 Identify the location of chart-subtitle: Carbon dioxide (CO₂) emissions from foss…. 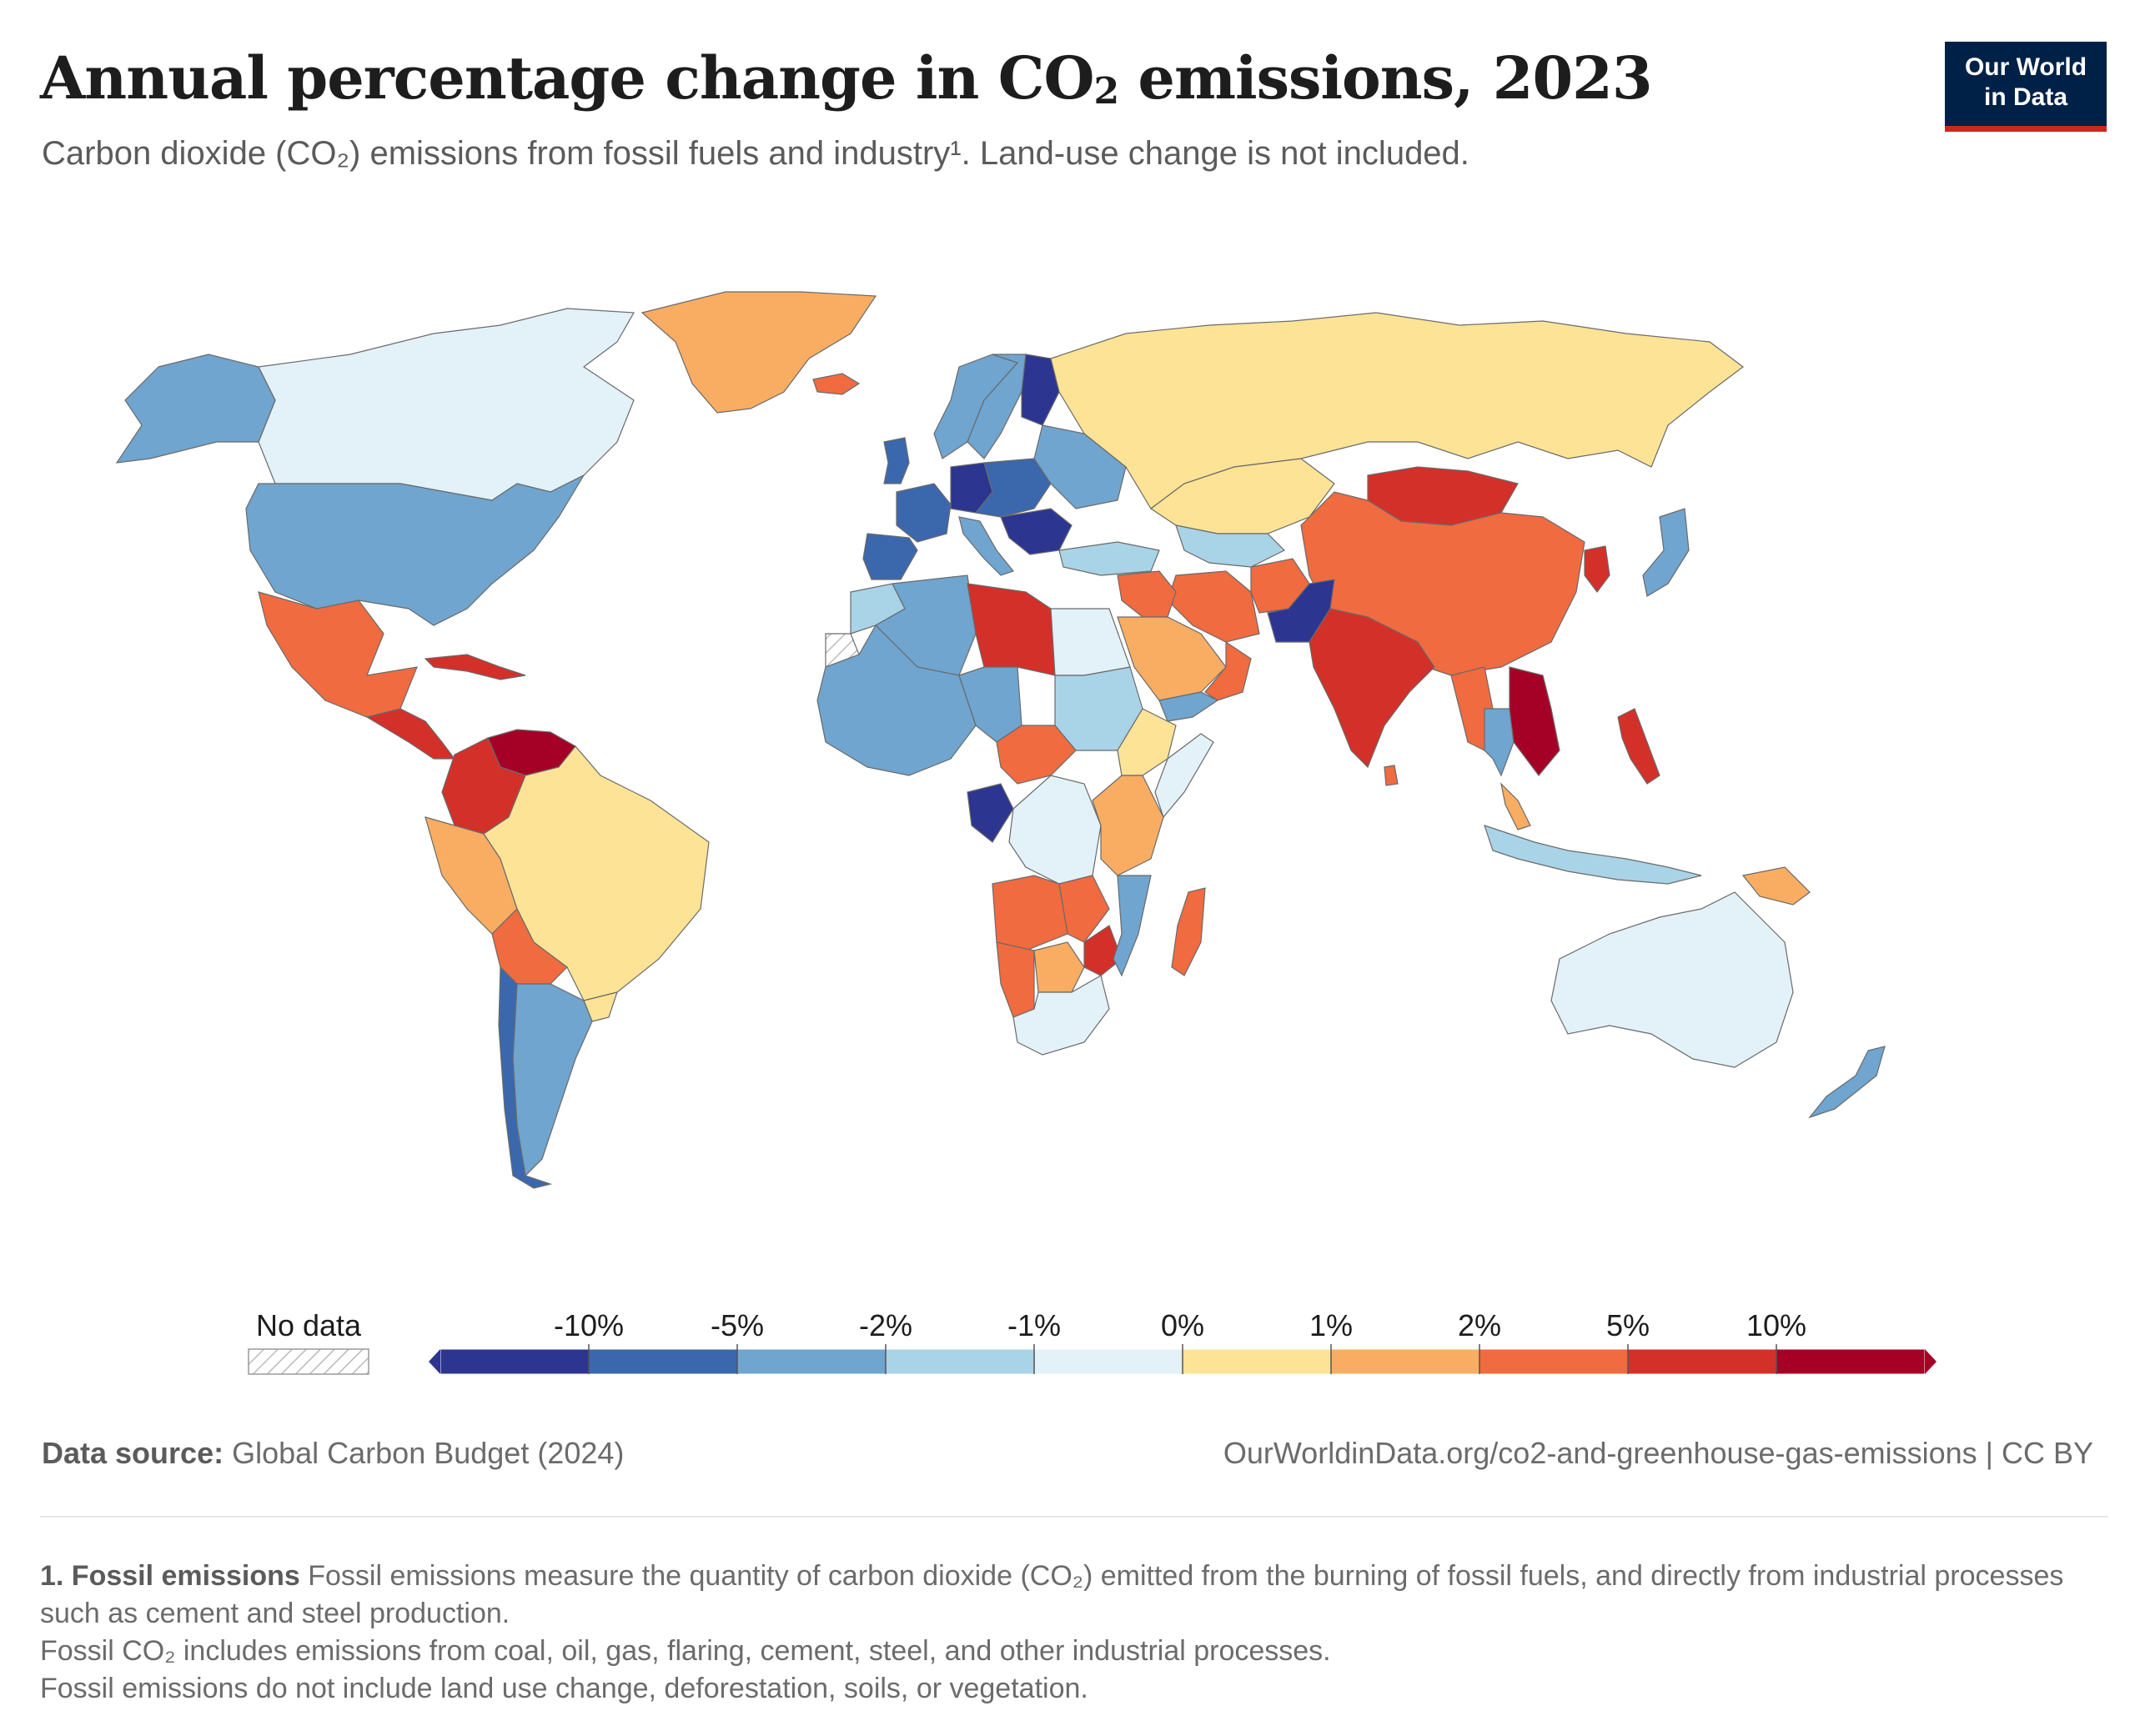
(755, 153).